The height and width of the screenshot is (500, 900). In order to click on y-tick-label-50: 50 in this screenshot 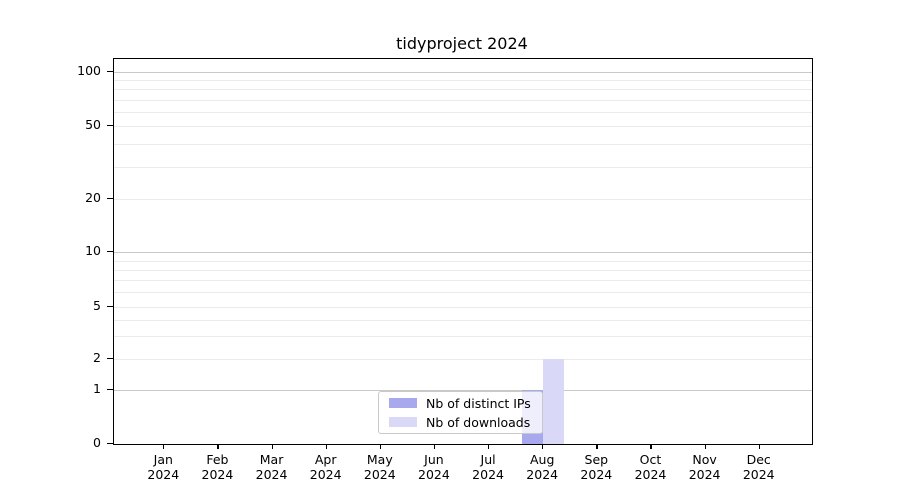, I will do `click(93, 125)`.